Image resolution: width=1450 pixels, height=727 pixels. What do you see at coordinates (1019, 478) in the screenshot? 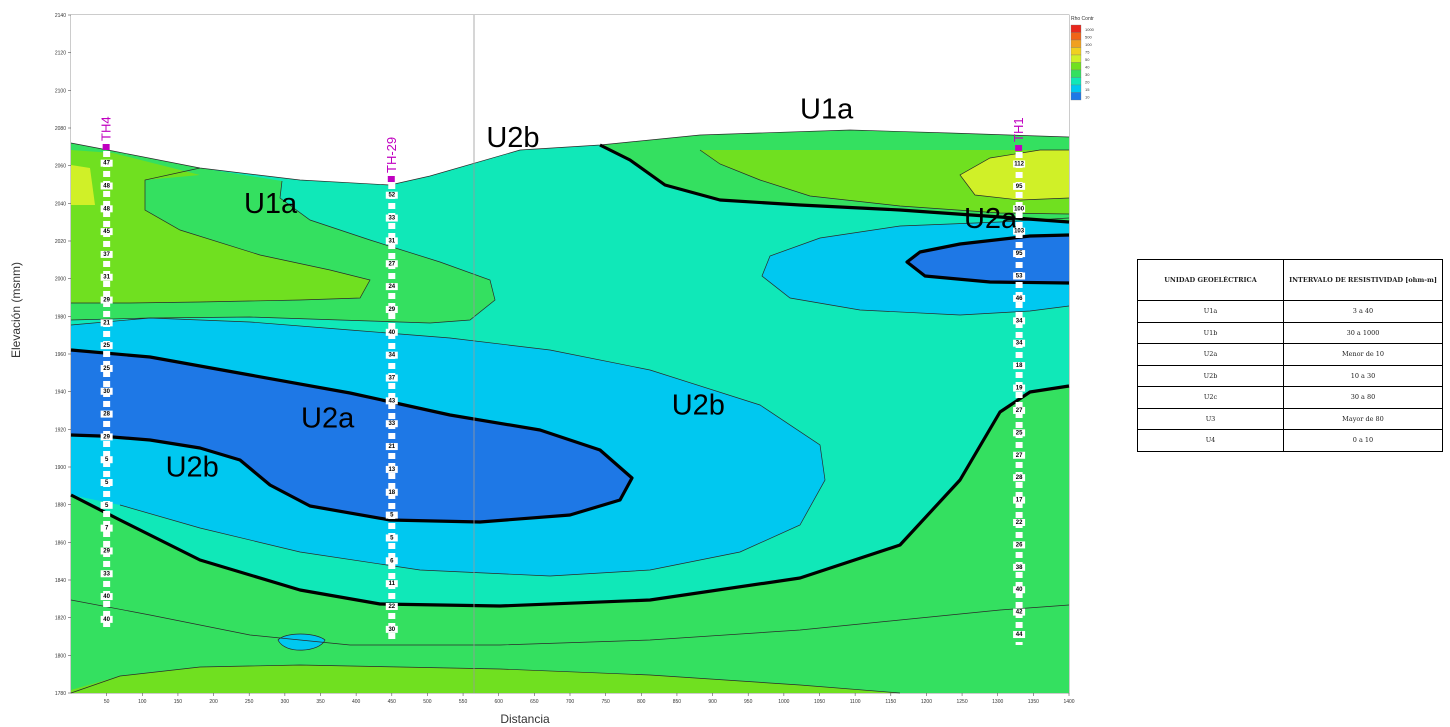
I see `borehole-value: 28` at bounding box center [1019, 478].